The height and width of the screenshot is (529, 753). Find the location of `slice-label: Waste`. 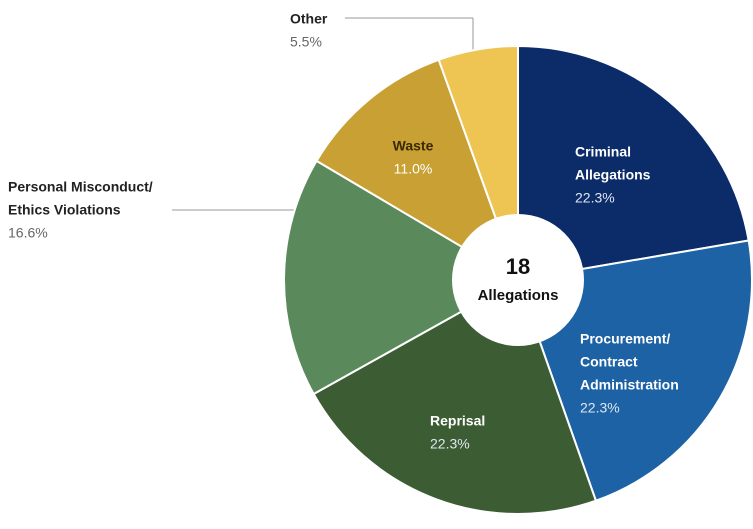

slice-label: Waste is located at coordinates (413, 146).